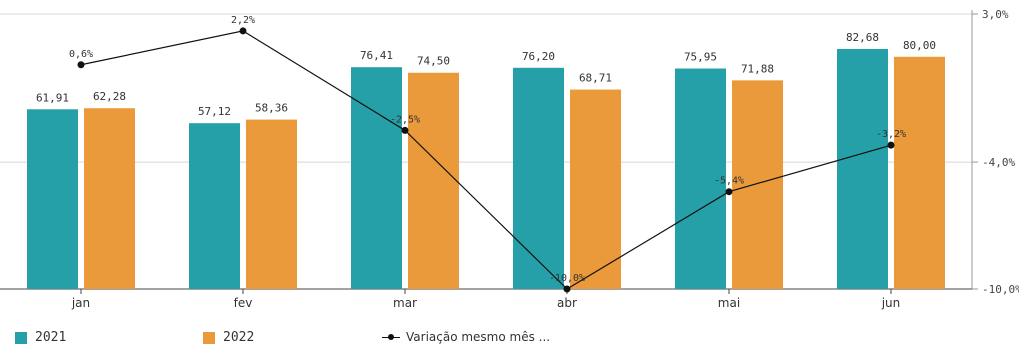  I want to click on line-label-fev: 2,2%, so click(243, 20).